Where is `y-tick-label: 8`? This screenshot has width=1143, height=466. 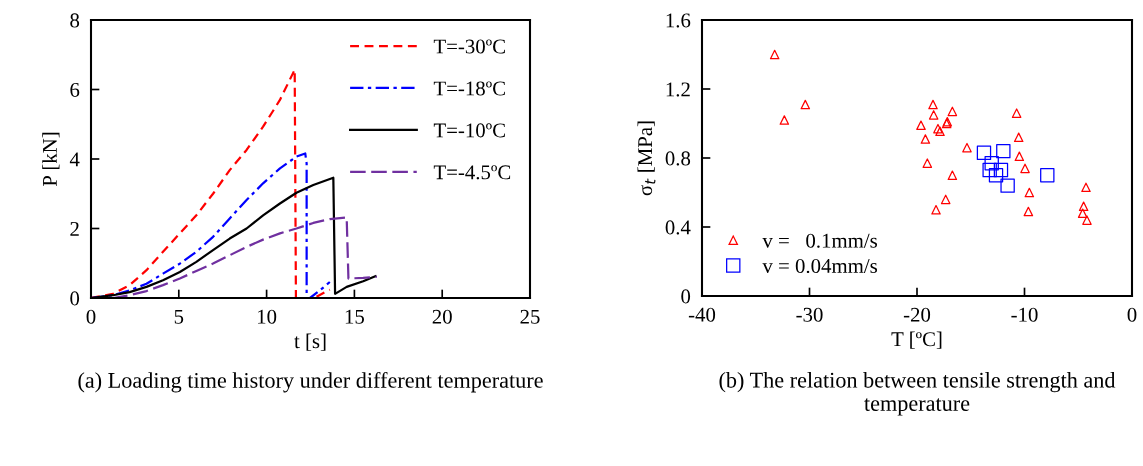 y-tick-label: 8 is located at coordinates (75, 20).